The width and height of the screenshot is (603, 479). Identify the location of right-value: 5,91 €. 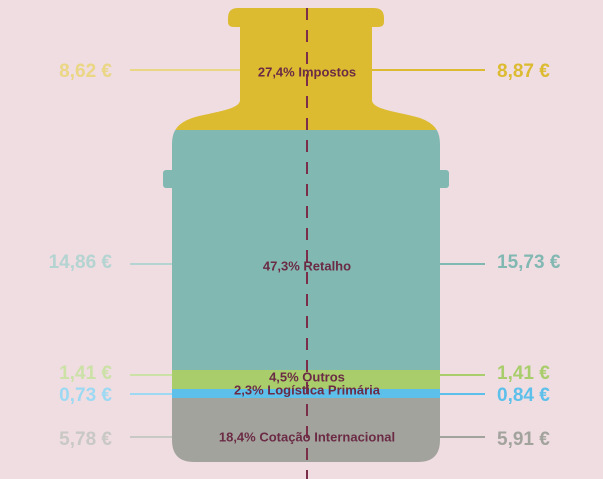
(523, 439).